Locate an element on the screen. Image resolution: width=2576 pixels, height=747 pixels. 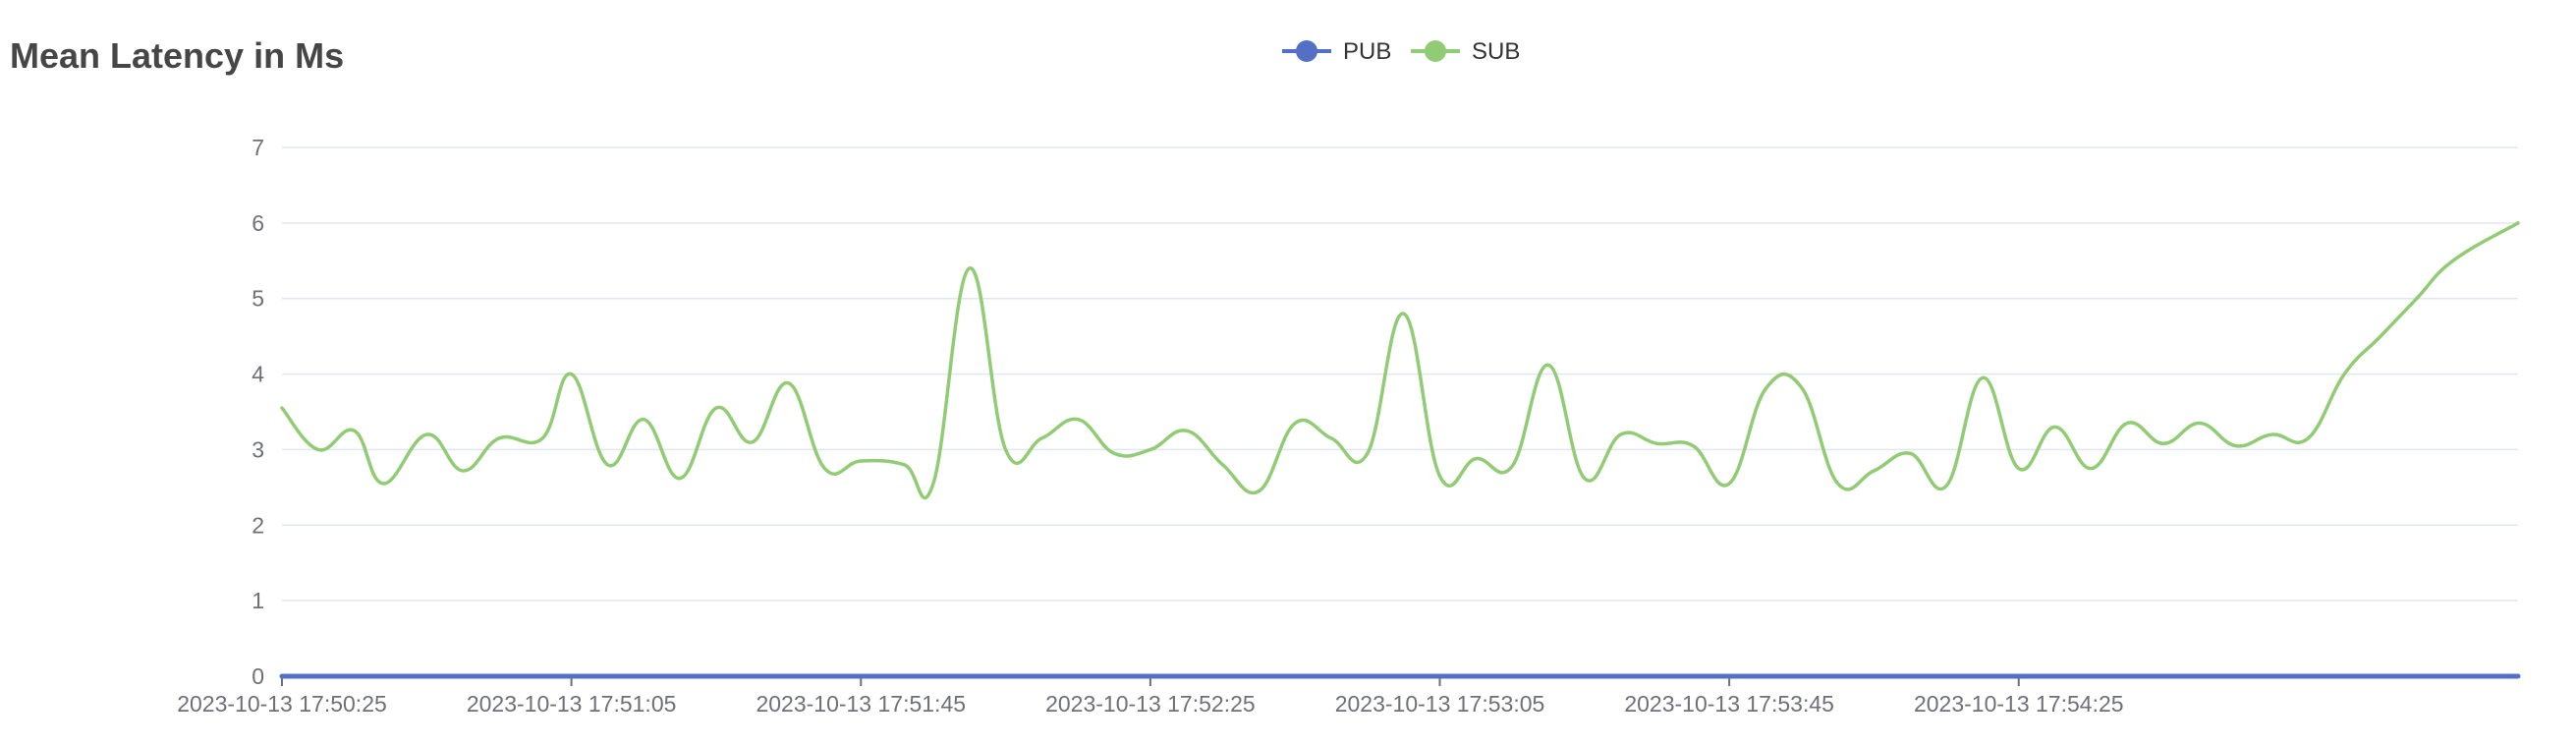
legend-label: SUB is located at coordinates (1496, 51).